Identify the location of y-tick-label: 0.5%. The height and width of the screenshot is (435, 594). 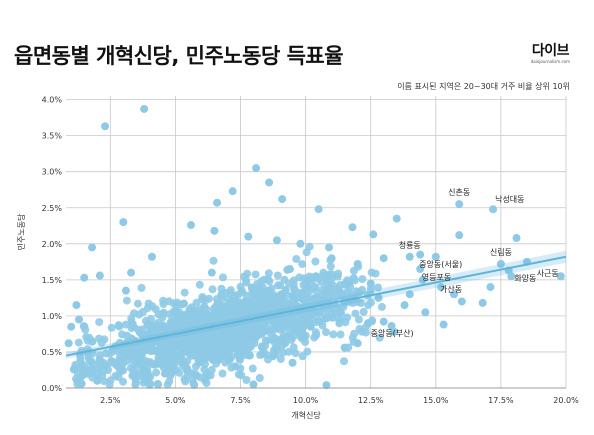
(52, 352).